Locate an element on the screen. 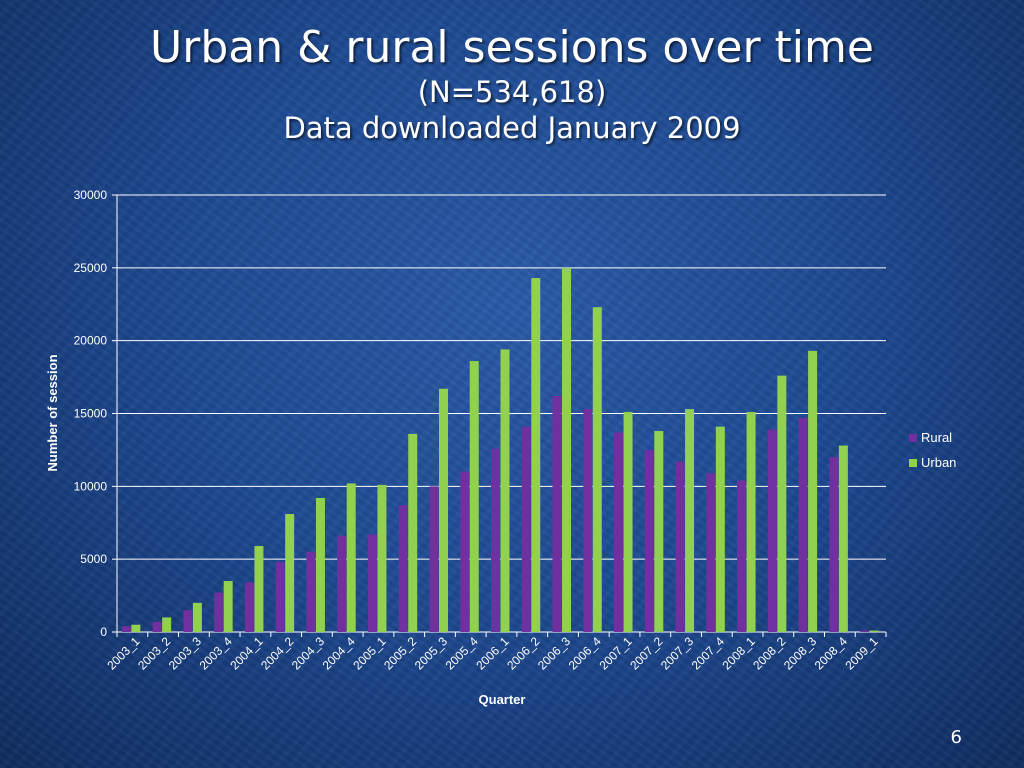  x-tick-label: 2008_3 is located at coordinates (800, 653).